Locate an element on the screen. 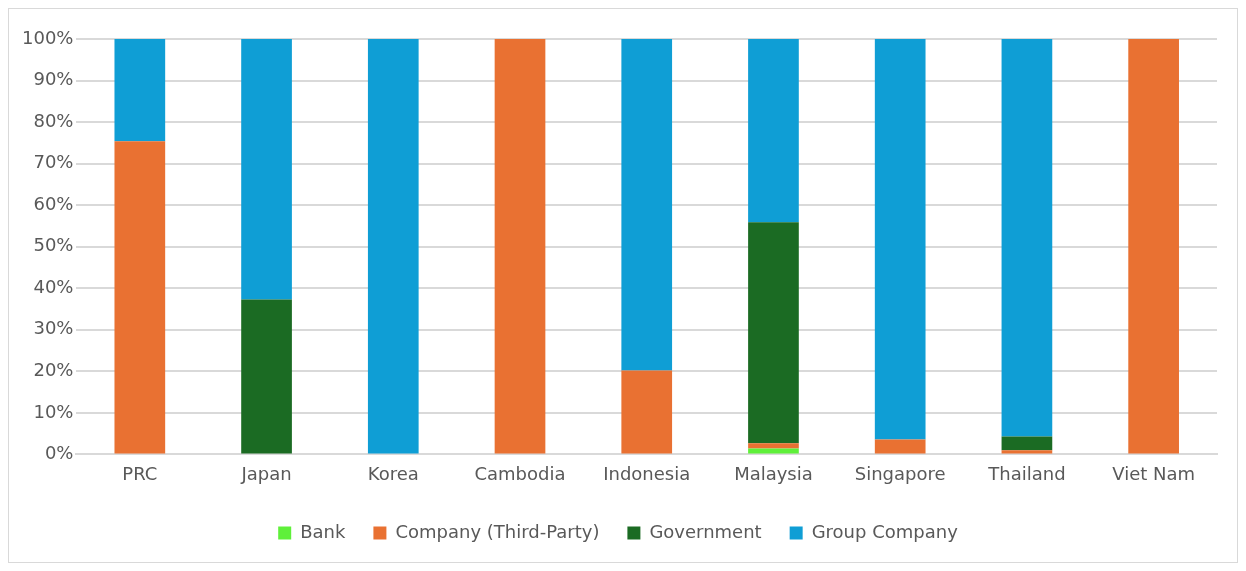 This screenshot has height=571, width=1246. y-tick-label: 50% is located at coordinates (53, 245).